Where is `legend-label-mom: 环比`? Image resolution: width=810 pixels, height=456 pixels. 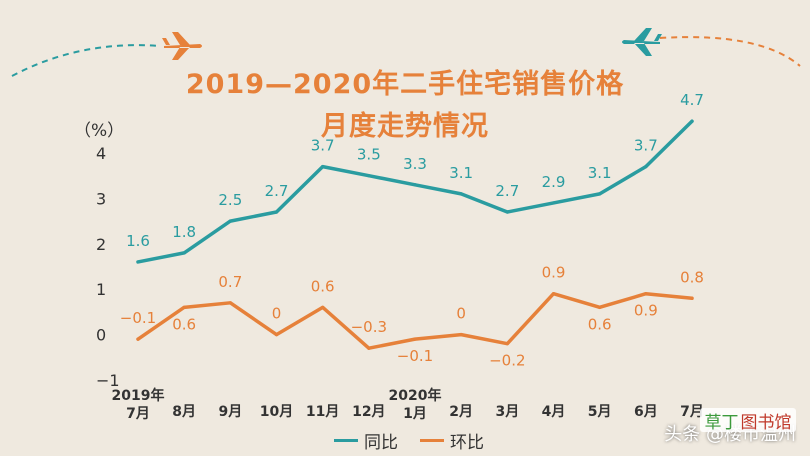 legend-label-mom: 环比 is located at coordinates (467, 443).